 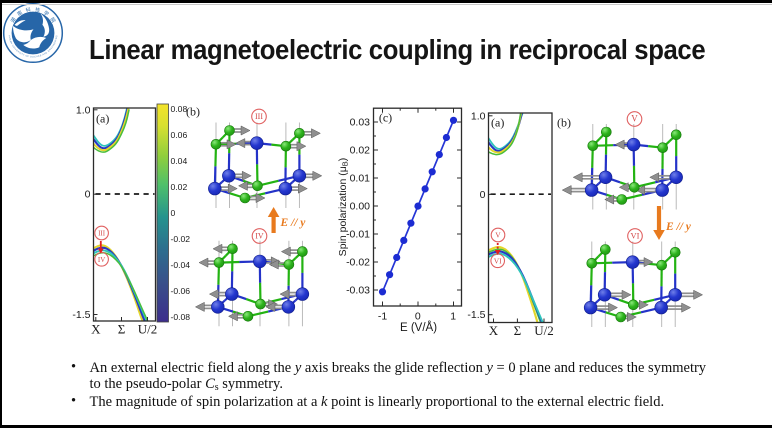 I want to click on svg-text: 湖, so click(x=13, y=20).